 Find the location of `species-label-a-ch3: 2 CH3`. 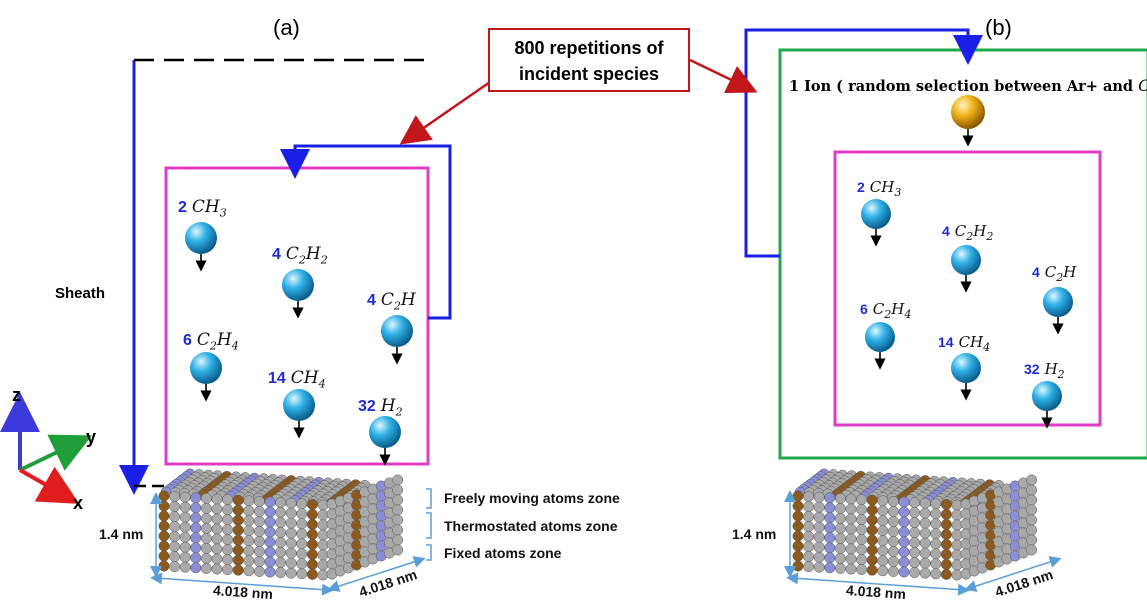

species-label-a-ch3: 2 CH3 is located at coordinates (202, 208).